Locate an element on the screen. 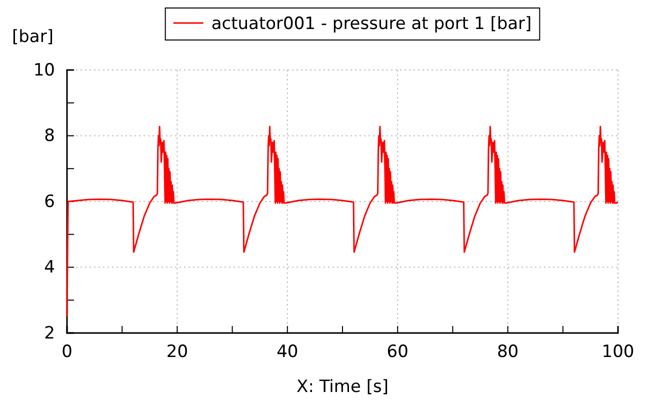  x-tick-label: 20 is located at coordinates (177, 352).